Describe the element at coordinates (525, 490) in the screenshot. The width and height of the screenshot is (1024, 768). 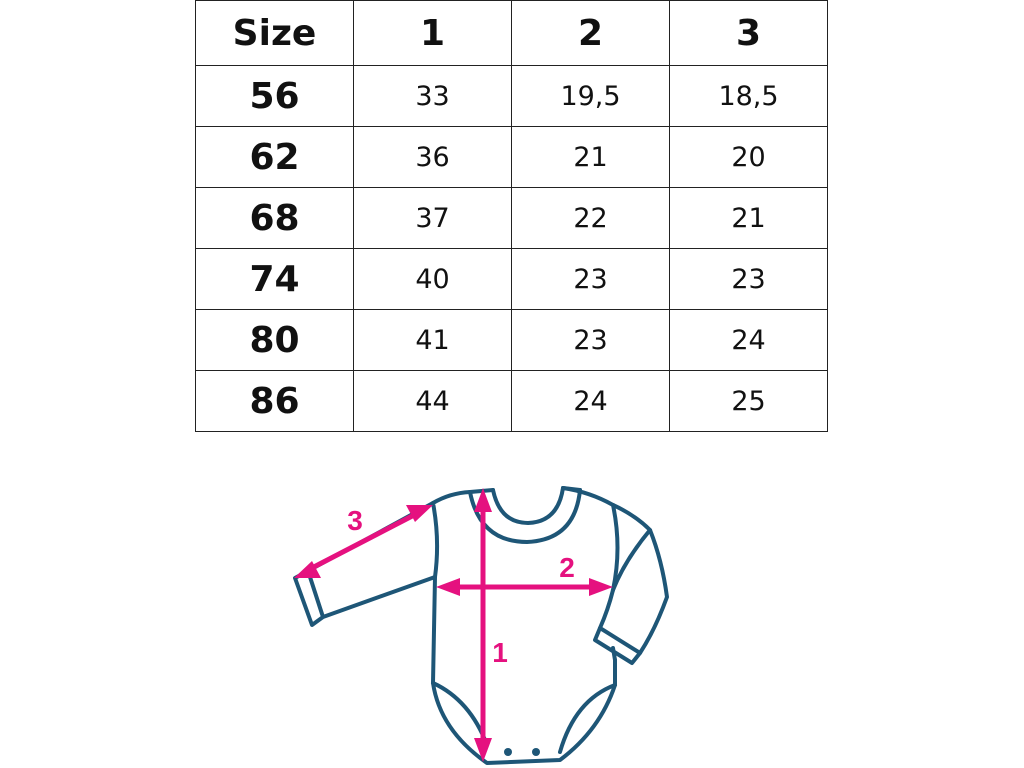
I see `neck-top` at that location.